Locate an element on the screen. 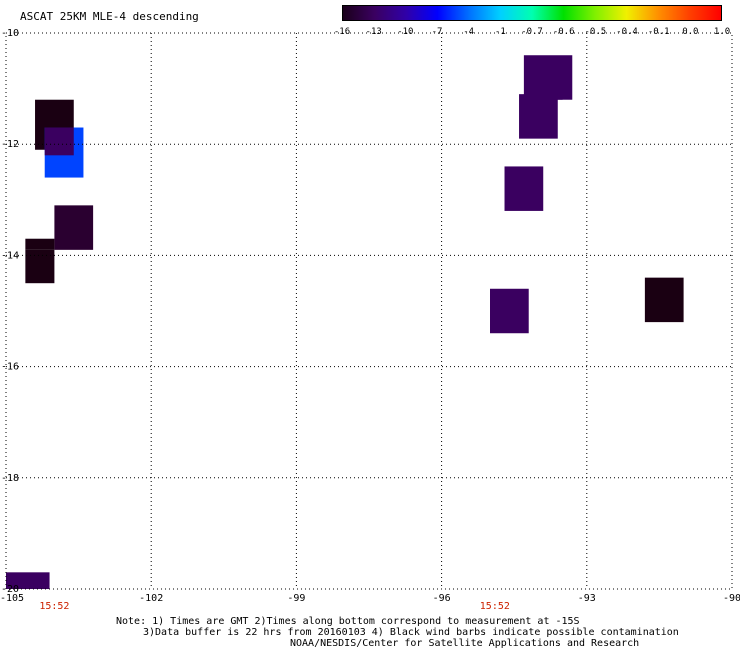 Image resolution: width=740 pixels, height=650 pixels. colorbar-label: -0.1 is located at coordinates (658, 32).